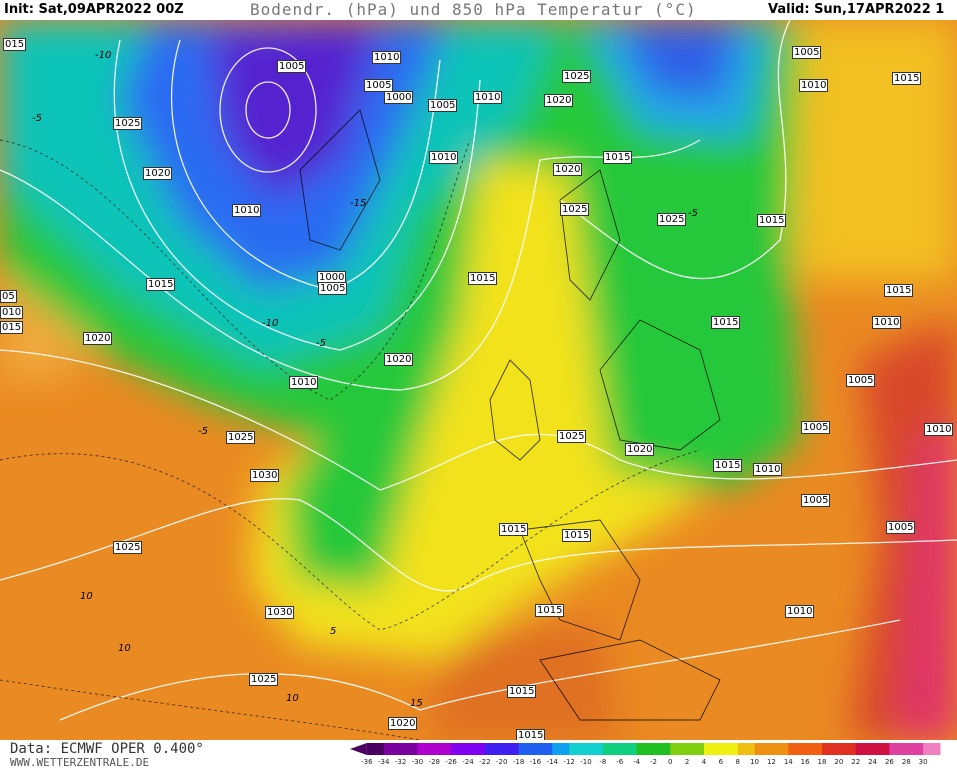 This screenshot has height=768, width=957. Describe the element at coordinates (12, 327) in the screenshot. I see `isobar-label: 015` at that location.